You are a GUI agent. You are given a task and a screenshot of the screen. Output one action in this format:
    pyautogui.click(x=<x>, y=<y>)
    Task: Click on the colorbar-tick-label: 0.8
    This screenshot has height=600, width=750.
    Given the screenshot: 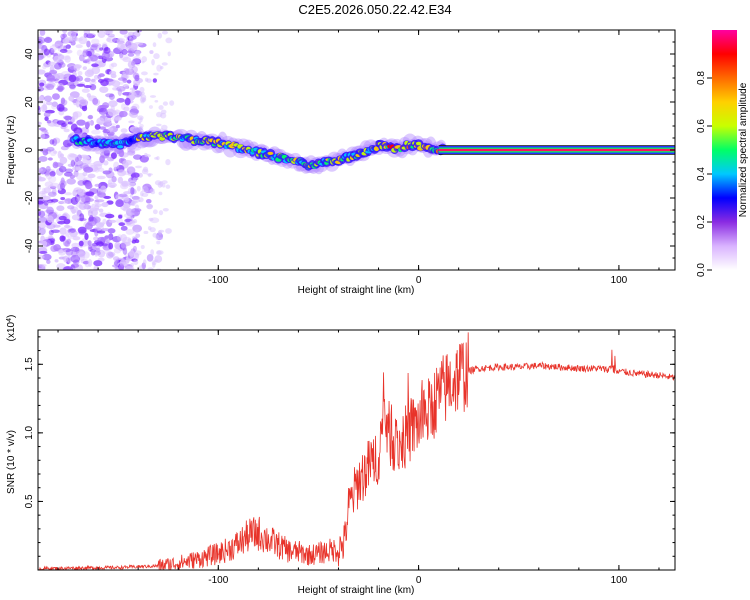 What is the action you would take?
    pyautogui.click(x=701, y=78)
    